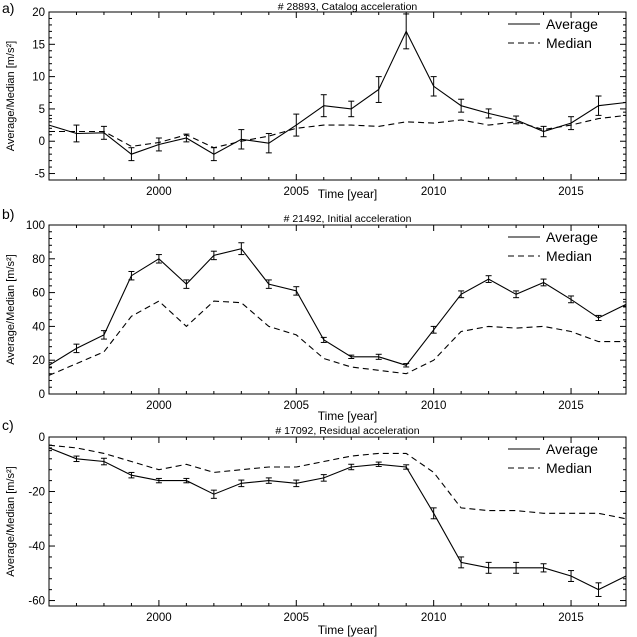  Describe the element at coordinates (8, 8) in the screenshot. I see `panel-label: a)` at that location.